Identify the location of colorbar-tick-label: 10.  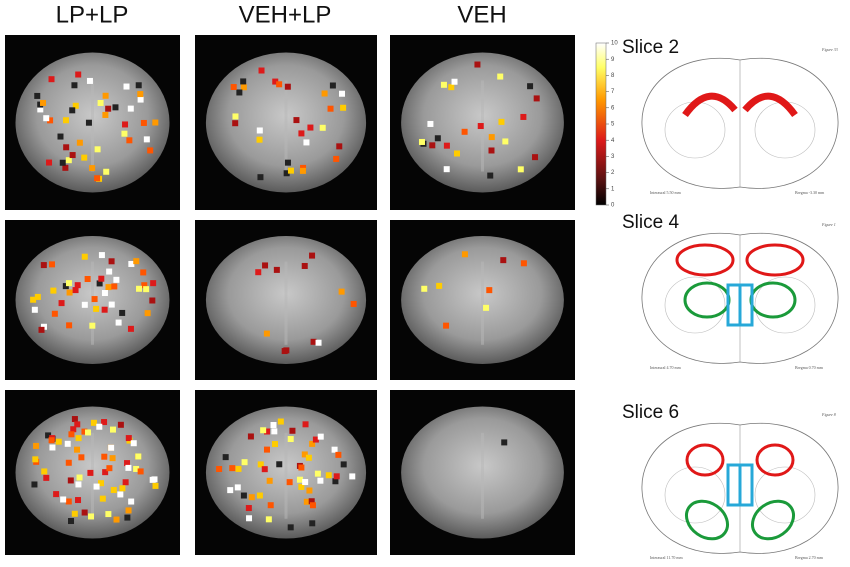
(614, 44).